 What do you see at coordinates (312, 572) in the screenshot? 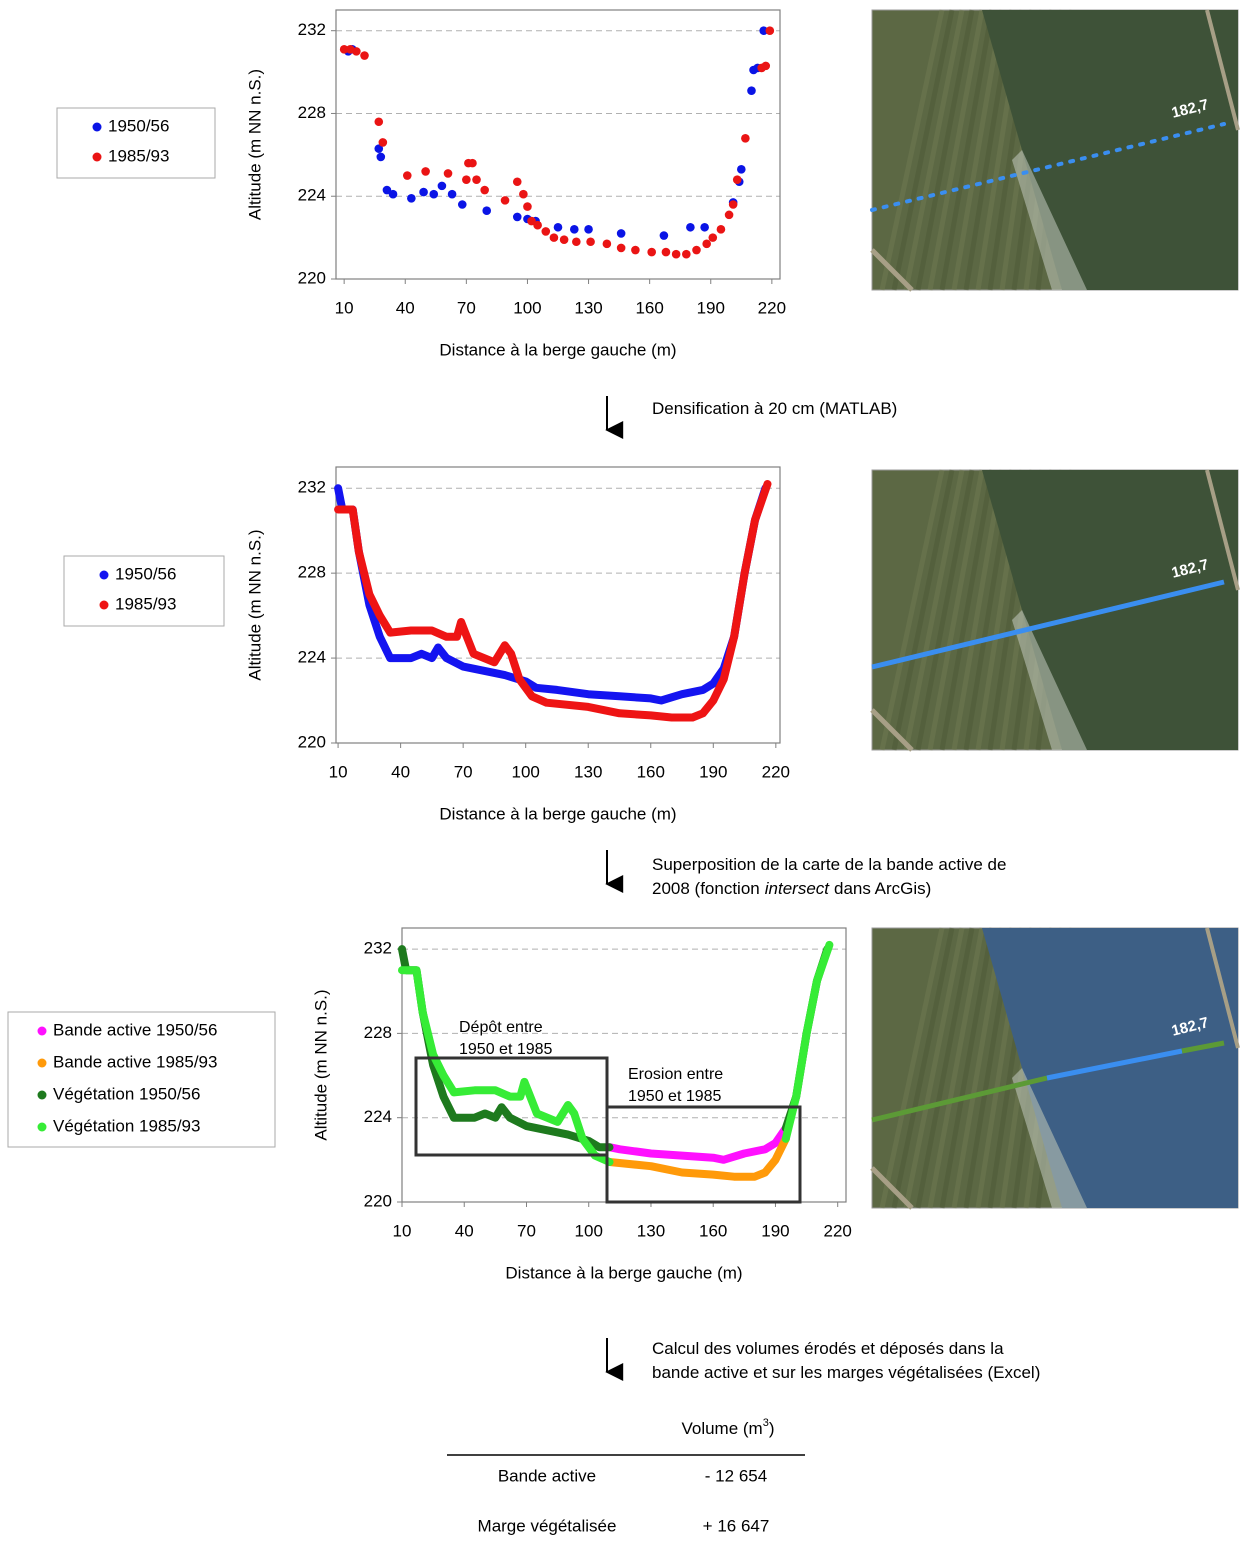
I see `y-tick-label: 228` at bounding box center [312, 572].